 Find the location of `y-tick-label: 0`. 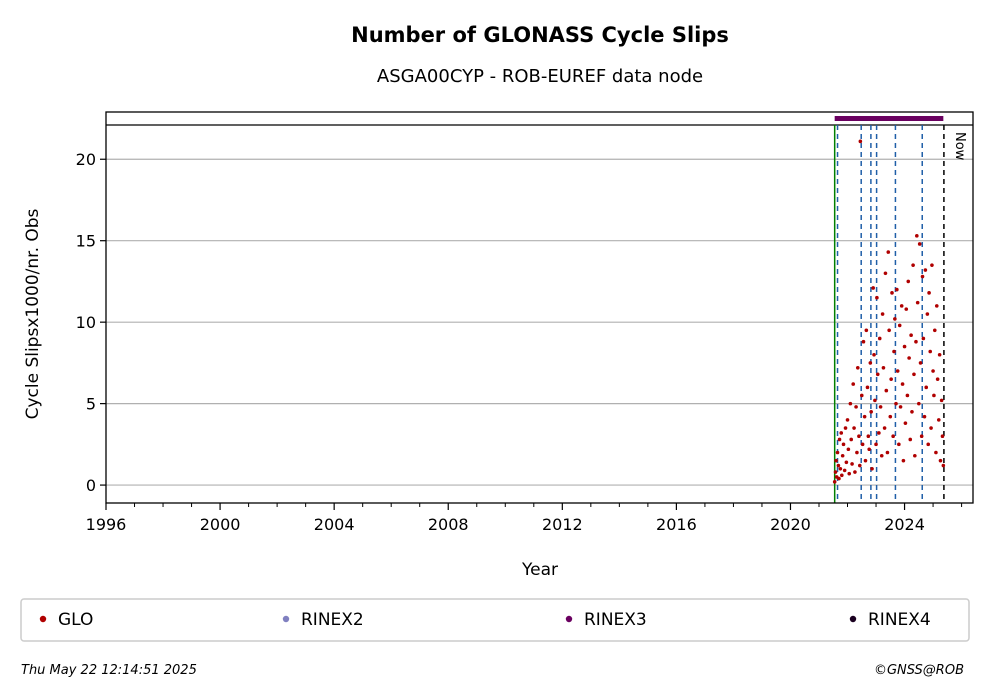

y-tick-label: 0 is located at coordinates (91, 485).